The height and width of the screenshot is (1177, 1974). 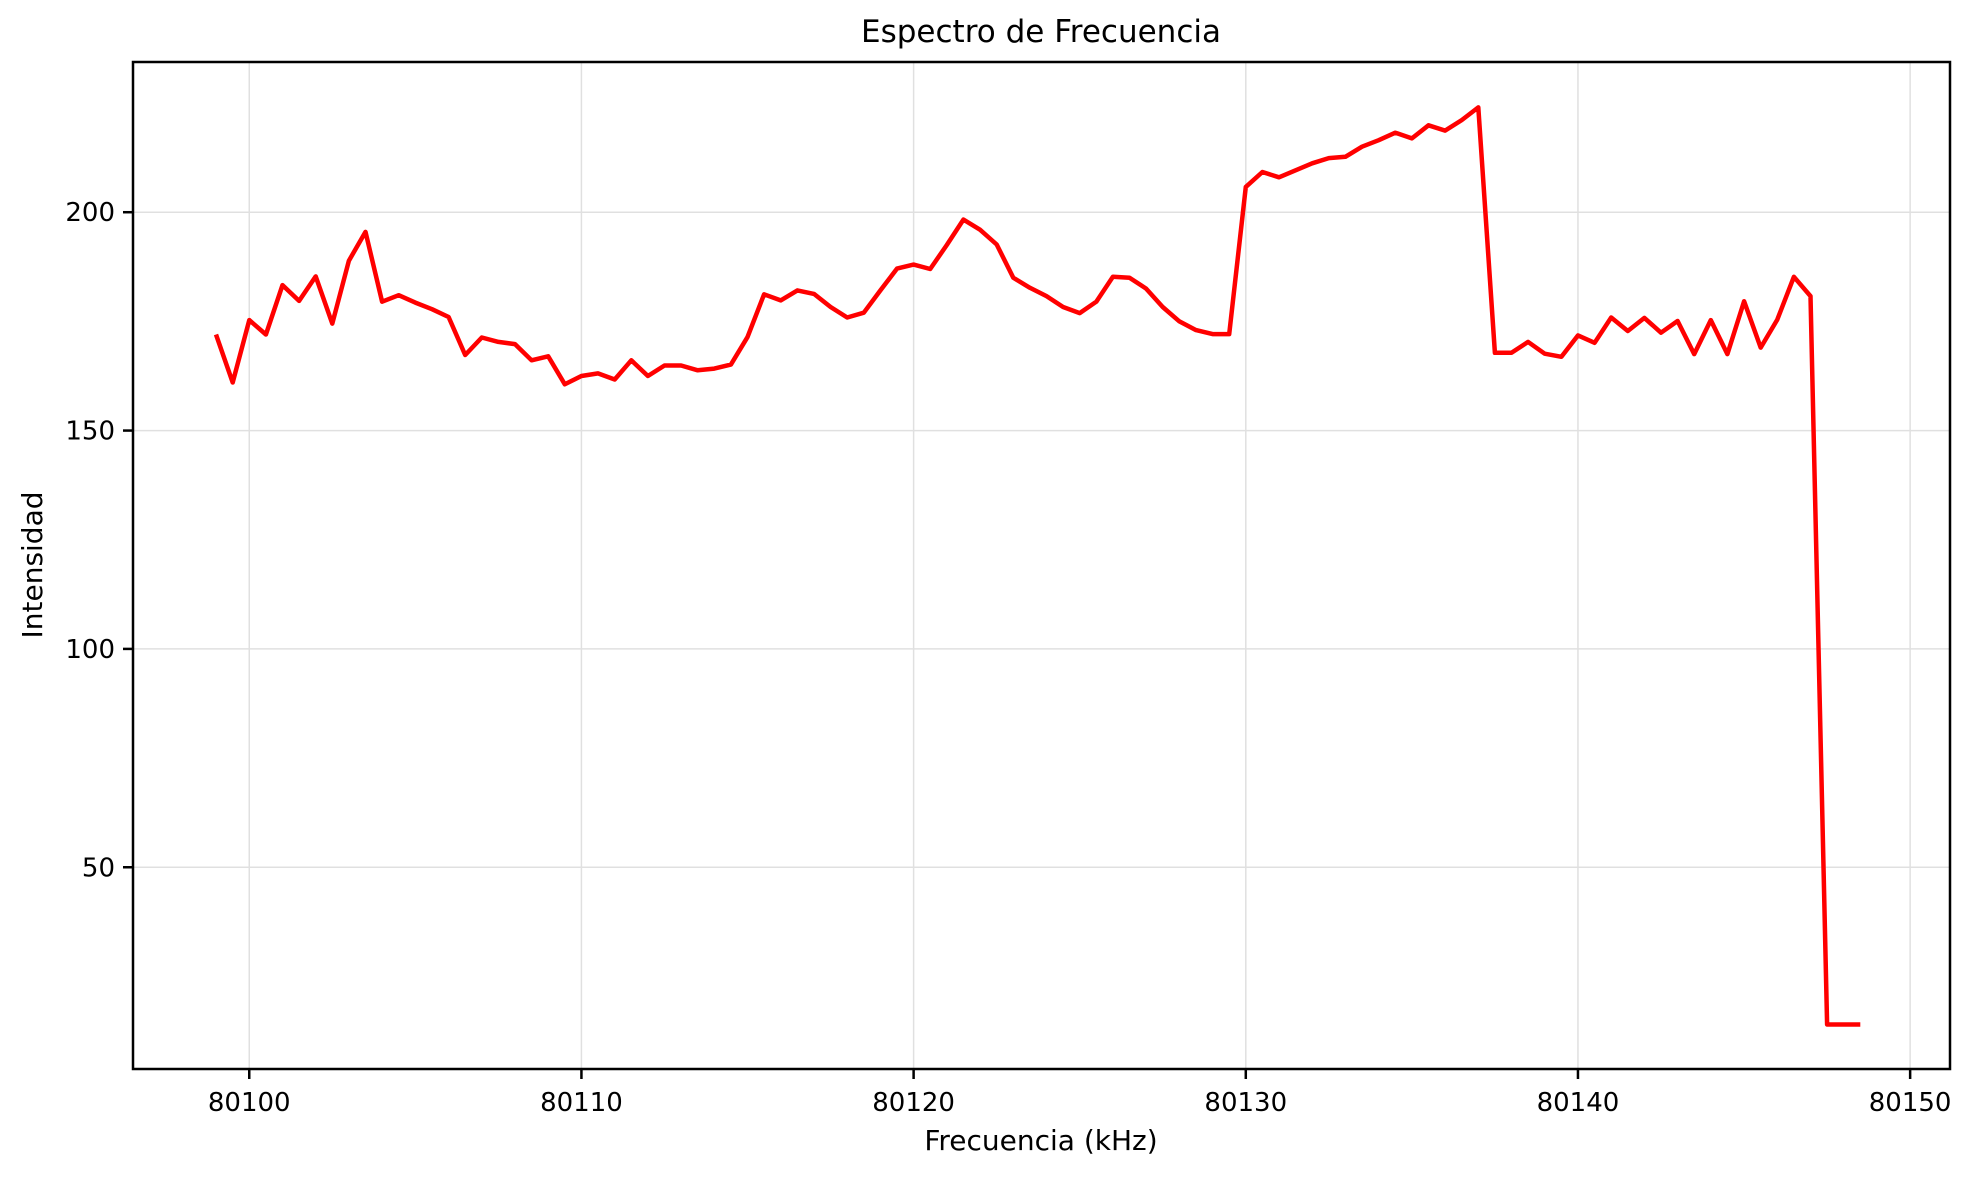 I want to click on x-axis-ticks: 80100 80110 80120 80130 80140 80150, so click(x=1080, y=1093).